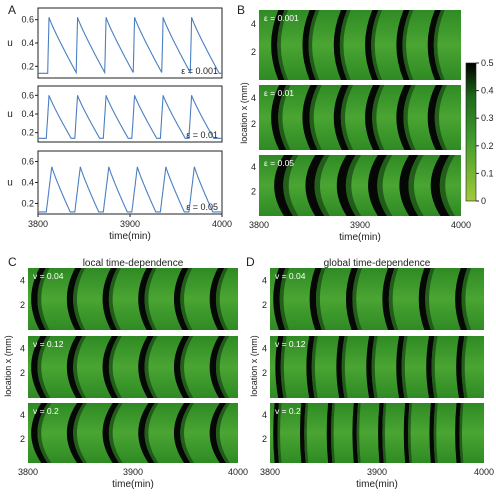 The image size is (496, 499). What do you see at coordinates (48, 344) in the screenshot?
I see `subplot-label: v = 0.12` at bounding box center [48, 344].